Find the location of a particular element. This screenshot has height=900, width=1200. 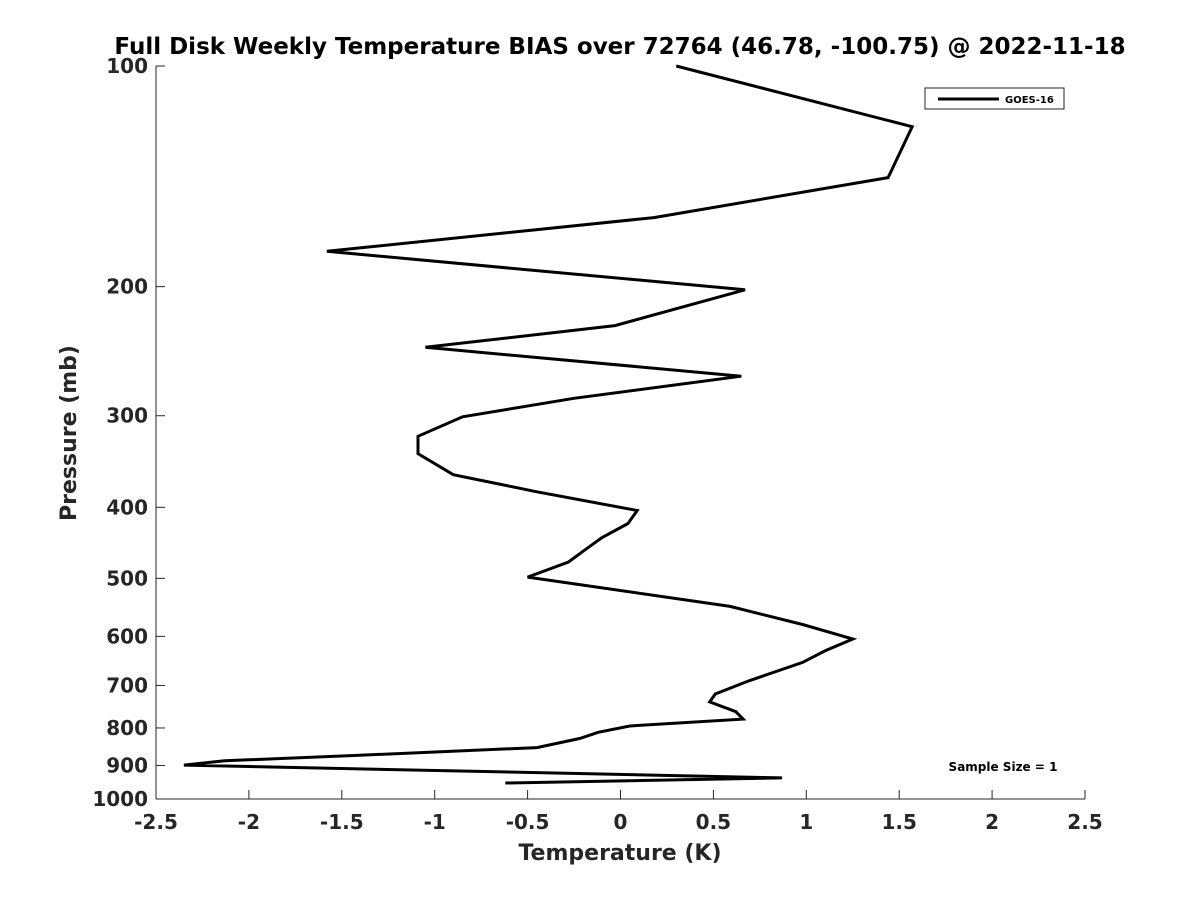

y-tick-label: 700 is located at coordinates (127, 685).